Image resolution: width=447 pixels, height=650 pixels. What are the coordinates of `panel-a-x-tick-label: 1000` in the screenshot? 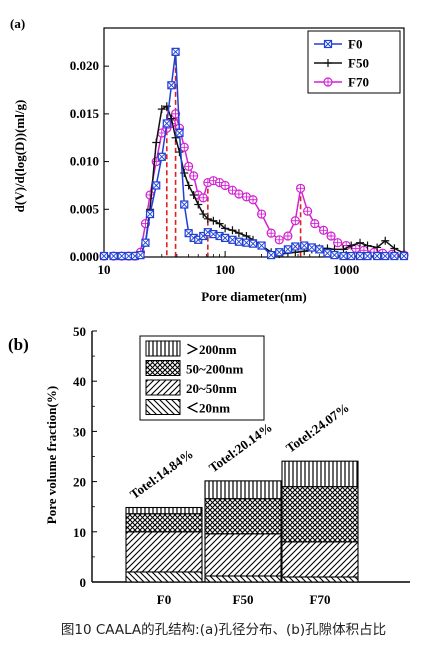 It's located at (346, 269).